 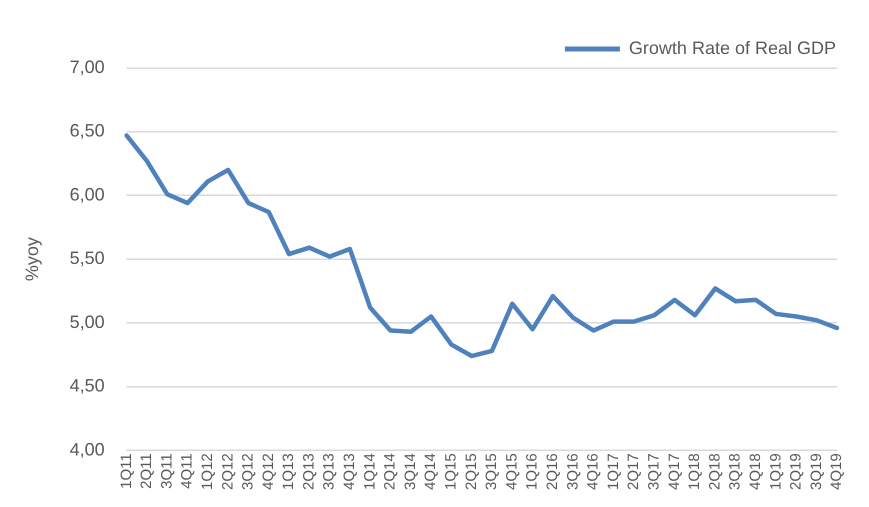 I want to click on x-tick-label: 3Q13, so click(x=329, y=471).